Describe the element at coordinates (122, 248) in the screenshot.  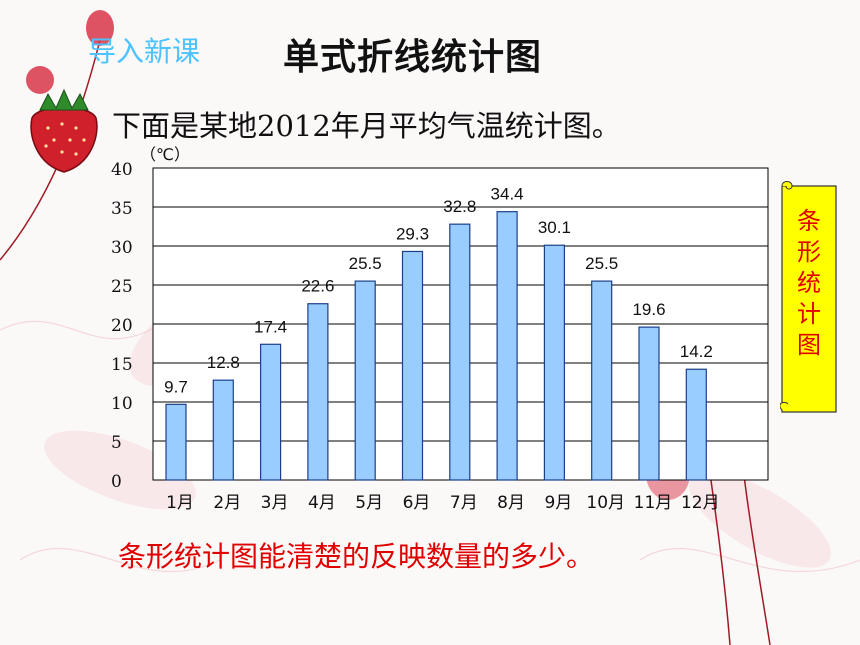
I see `y-tick-label: 30` at that location.